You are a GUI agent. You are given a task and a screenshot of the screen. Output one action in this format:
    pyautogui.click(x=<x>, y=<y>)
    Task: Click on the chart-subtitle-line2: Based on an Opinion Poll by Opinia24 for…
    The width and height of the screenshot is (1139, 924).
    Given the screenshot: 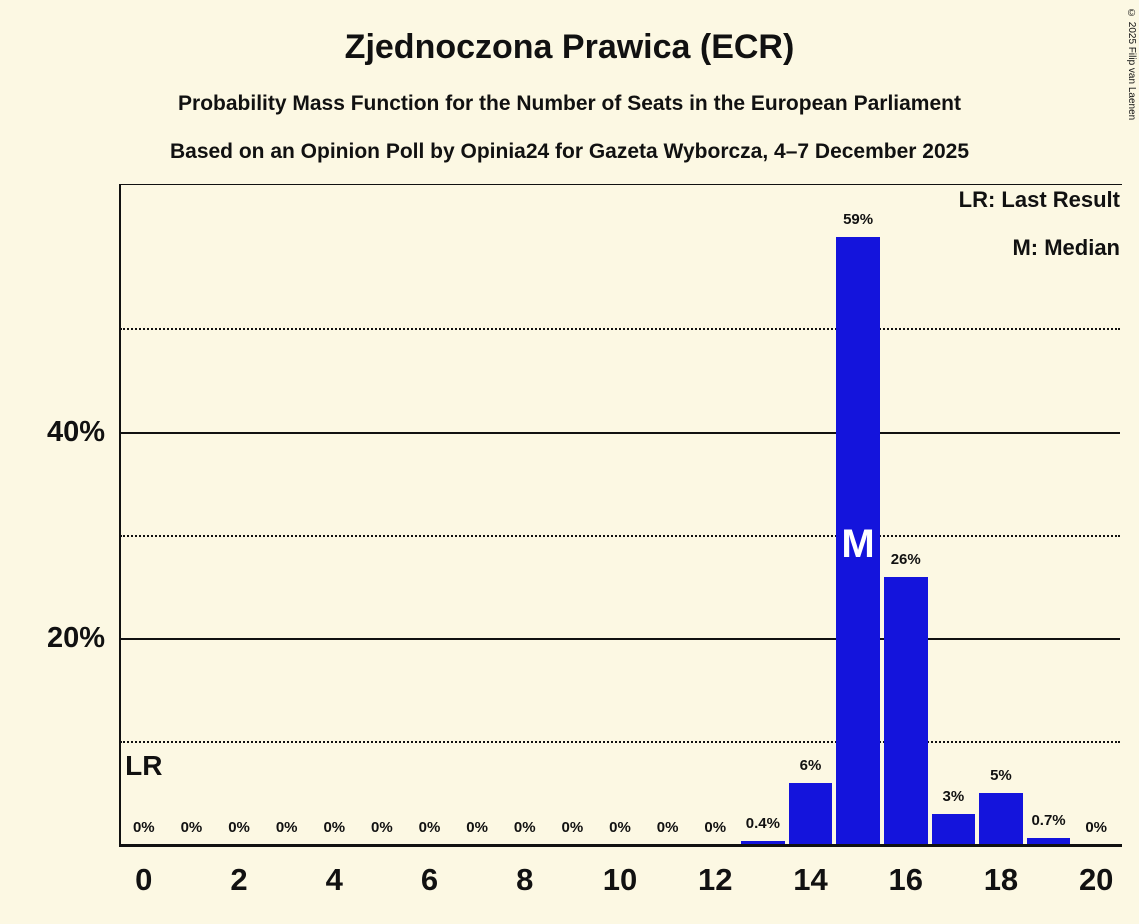 What is the action you would take?
    pyautogui.click(x=569, y=151)
    